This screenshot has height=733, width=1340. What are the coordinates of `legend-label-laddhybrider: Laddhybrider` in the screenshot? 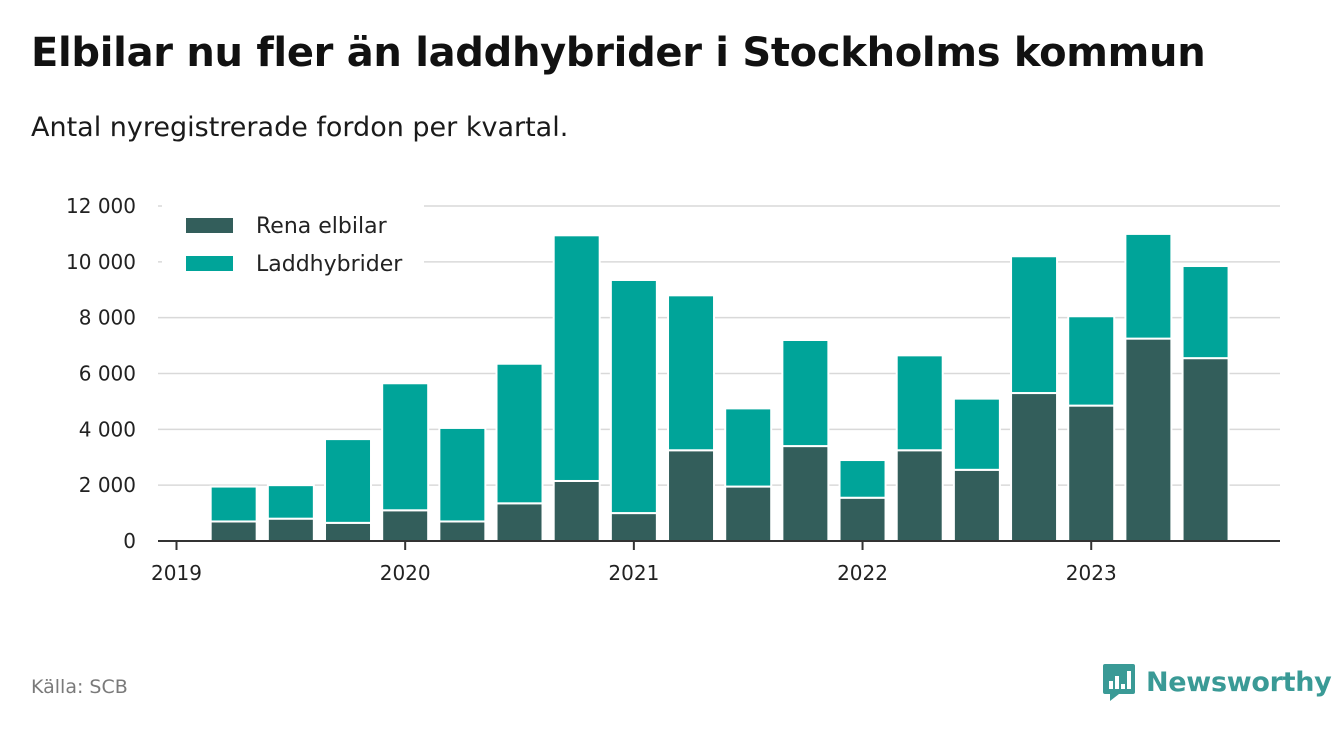 It's located at (329, 264).